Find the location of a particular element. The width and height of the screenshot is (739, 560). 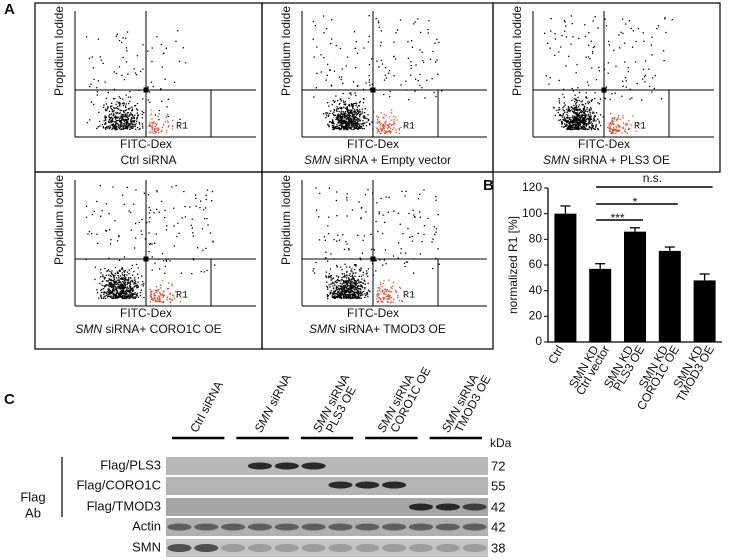

y-axis-label: normalized R1 [%] is located at coordinates (513, 265).